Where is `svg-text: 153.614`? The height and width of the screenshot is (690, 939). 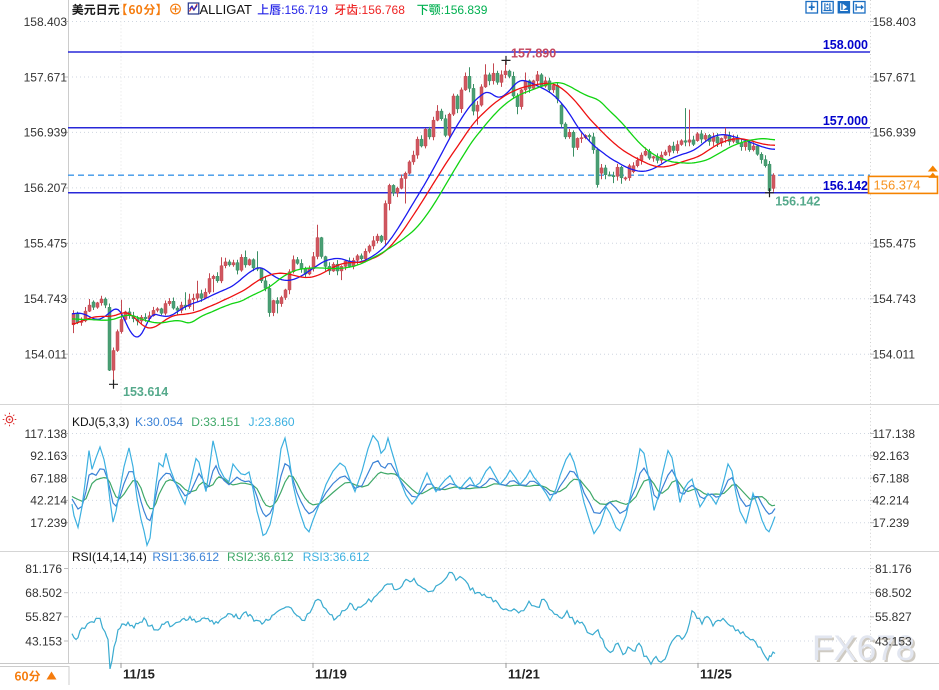 svg-text: 153.614 is located at coordinates (145, 392).